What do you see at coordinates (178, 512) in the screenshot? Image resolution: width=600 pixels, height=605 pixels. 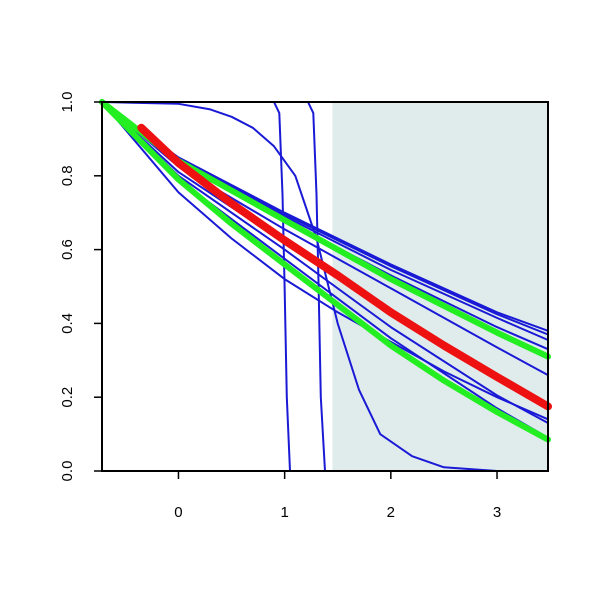 I see `x-tick-label: 0` at bounding box center [178, 512].